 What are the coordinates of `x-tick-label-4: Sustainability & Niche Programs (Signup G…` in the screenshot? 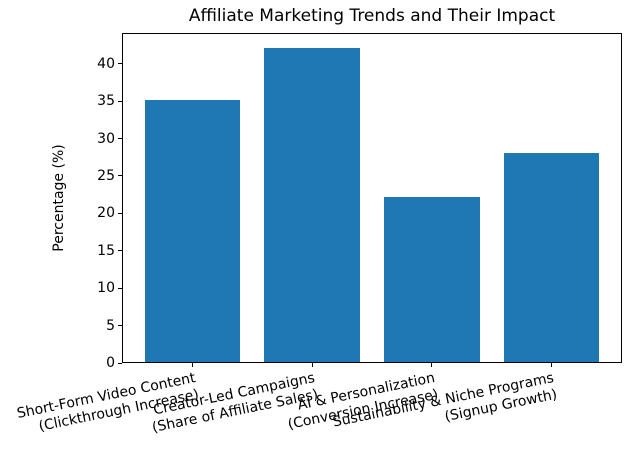 It's located at (445, 409).